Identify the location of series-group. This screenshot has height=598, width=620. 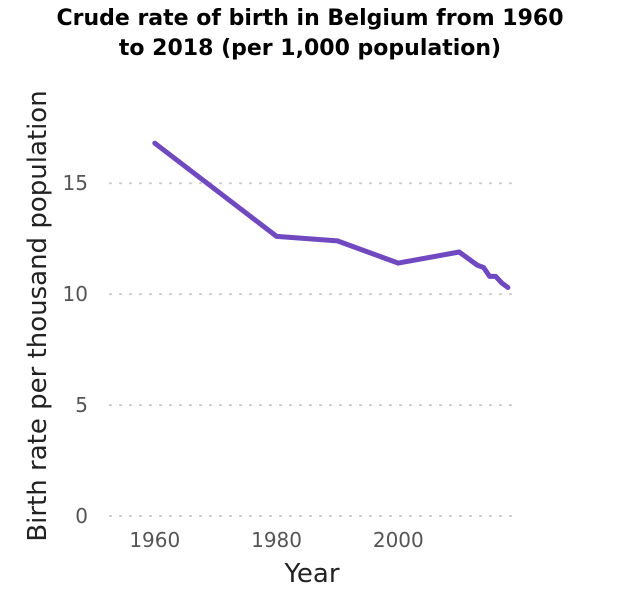
(331, 215).